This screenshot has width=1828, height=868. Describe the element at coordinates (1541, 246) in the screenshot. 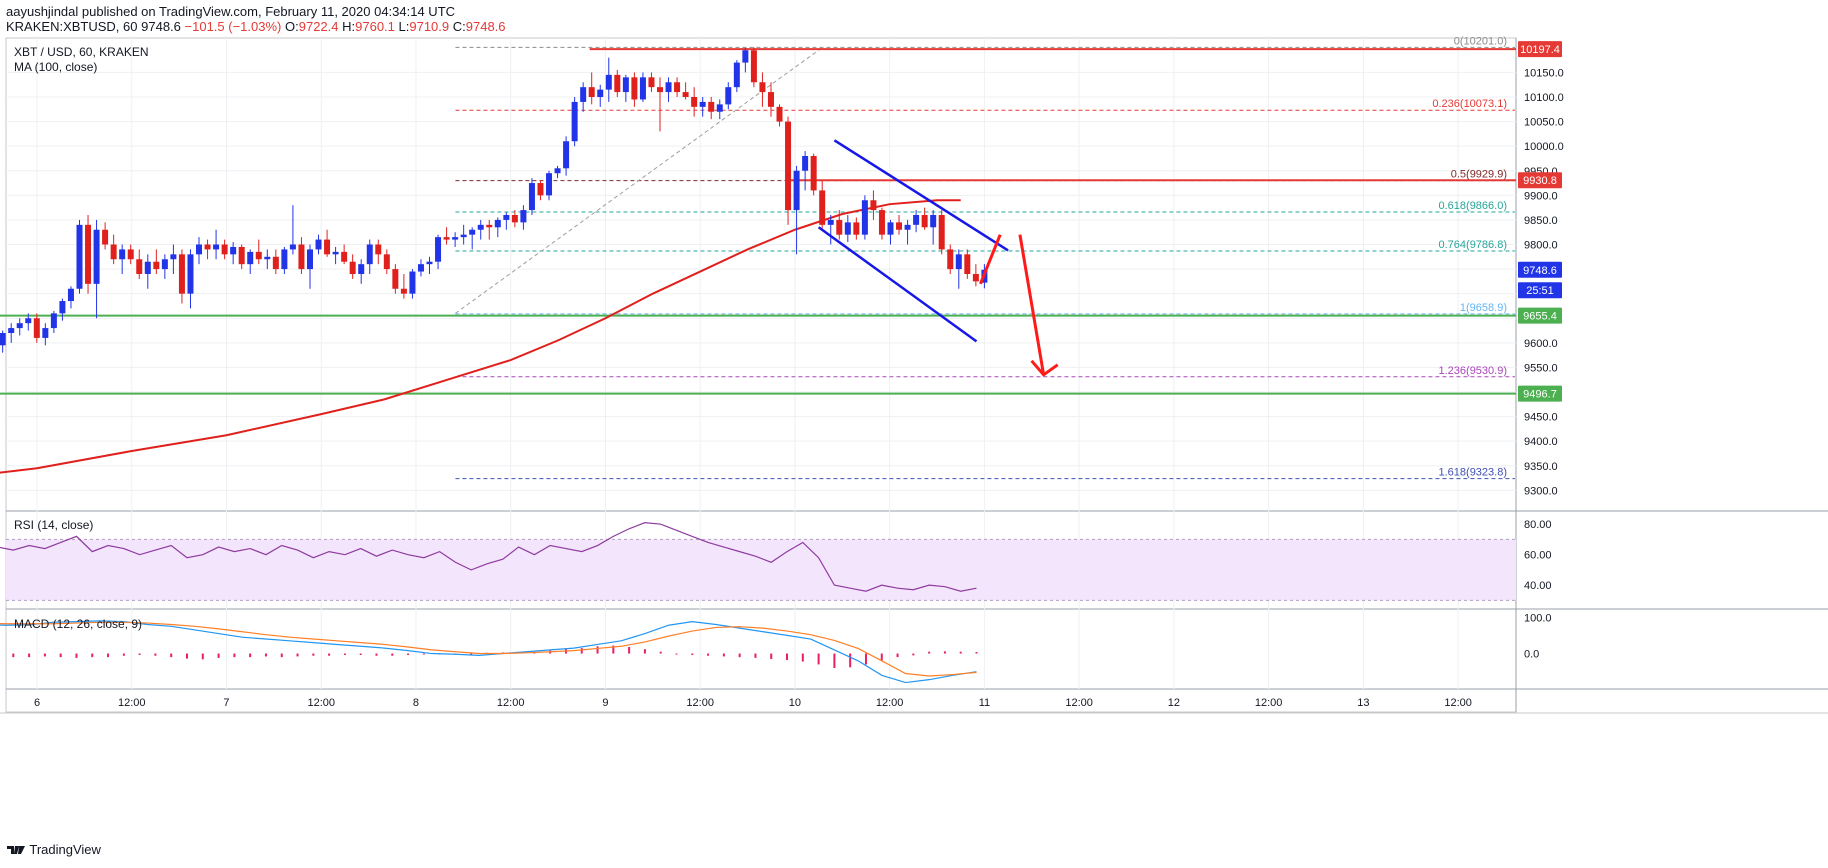

I see `y-tick-label: 9800.0` at that location.